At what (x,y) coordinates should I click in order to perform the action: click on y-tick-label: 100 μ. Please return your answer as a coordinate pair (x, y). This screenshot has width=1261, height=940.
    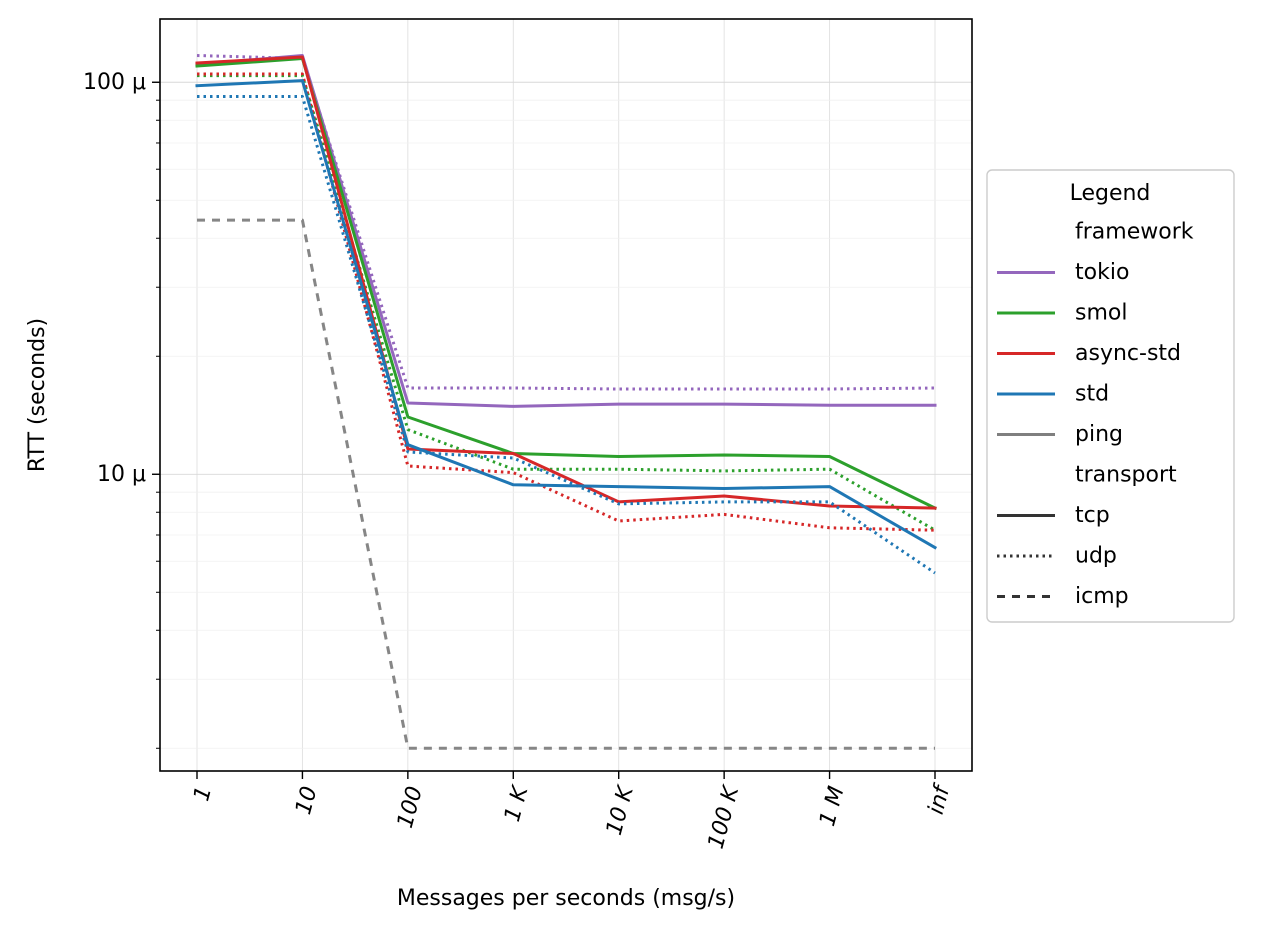
    Looking at the image, I should click on (114, 82).